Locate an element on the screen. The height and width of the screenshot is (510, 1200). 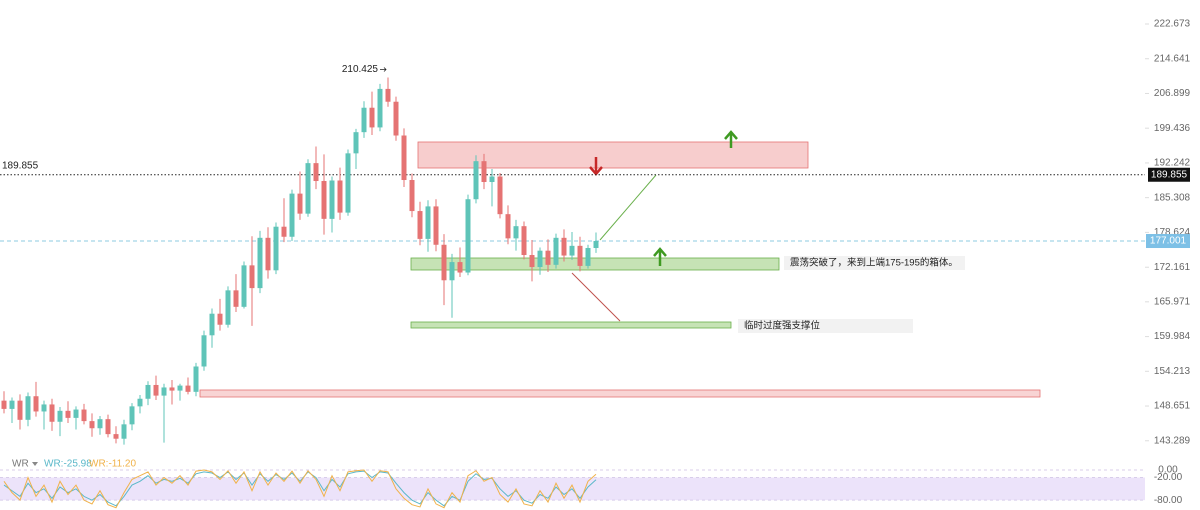
last-price-tag is located at coordinates (1168, 241).